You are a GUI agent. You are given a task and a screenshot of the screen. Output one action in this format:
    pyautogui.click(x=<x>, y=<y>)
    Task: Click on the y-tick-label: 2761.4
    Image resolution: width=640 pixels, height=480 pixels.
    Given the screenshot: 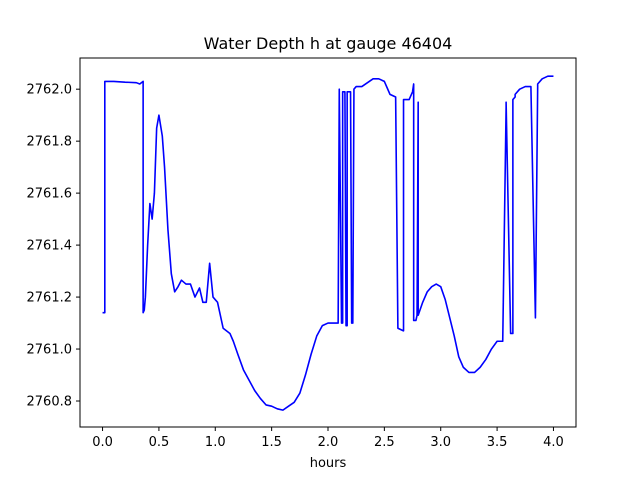 What is the action you would take?
    pyautogui.click(x=50, y=246)
    